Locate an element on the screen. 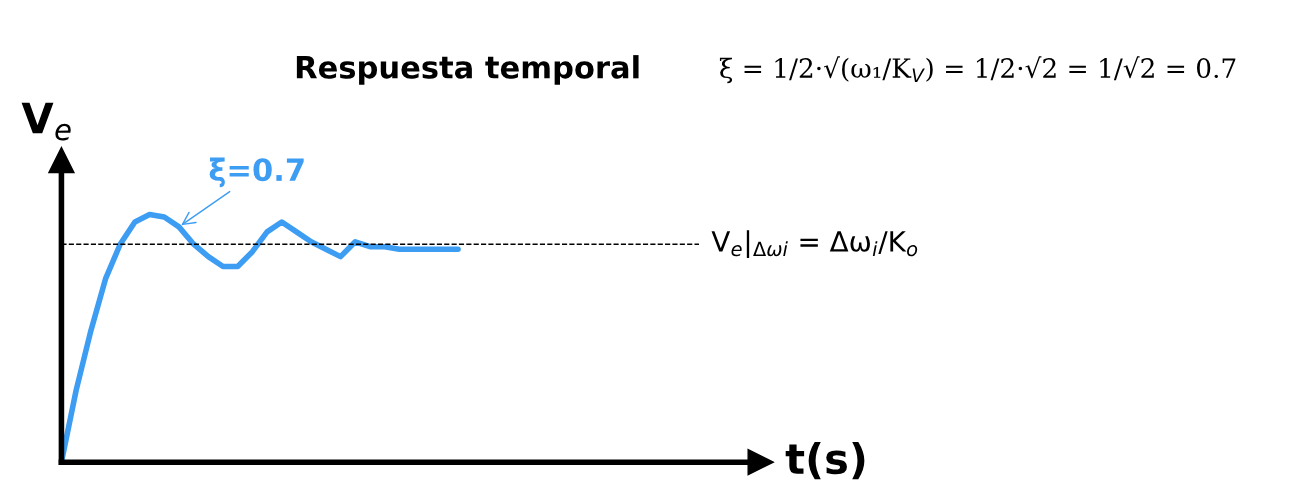 The image size is (1307, 482). series-label: ξ=0.7 is located at coordinates (256, 172).